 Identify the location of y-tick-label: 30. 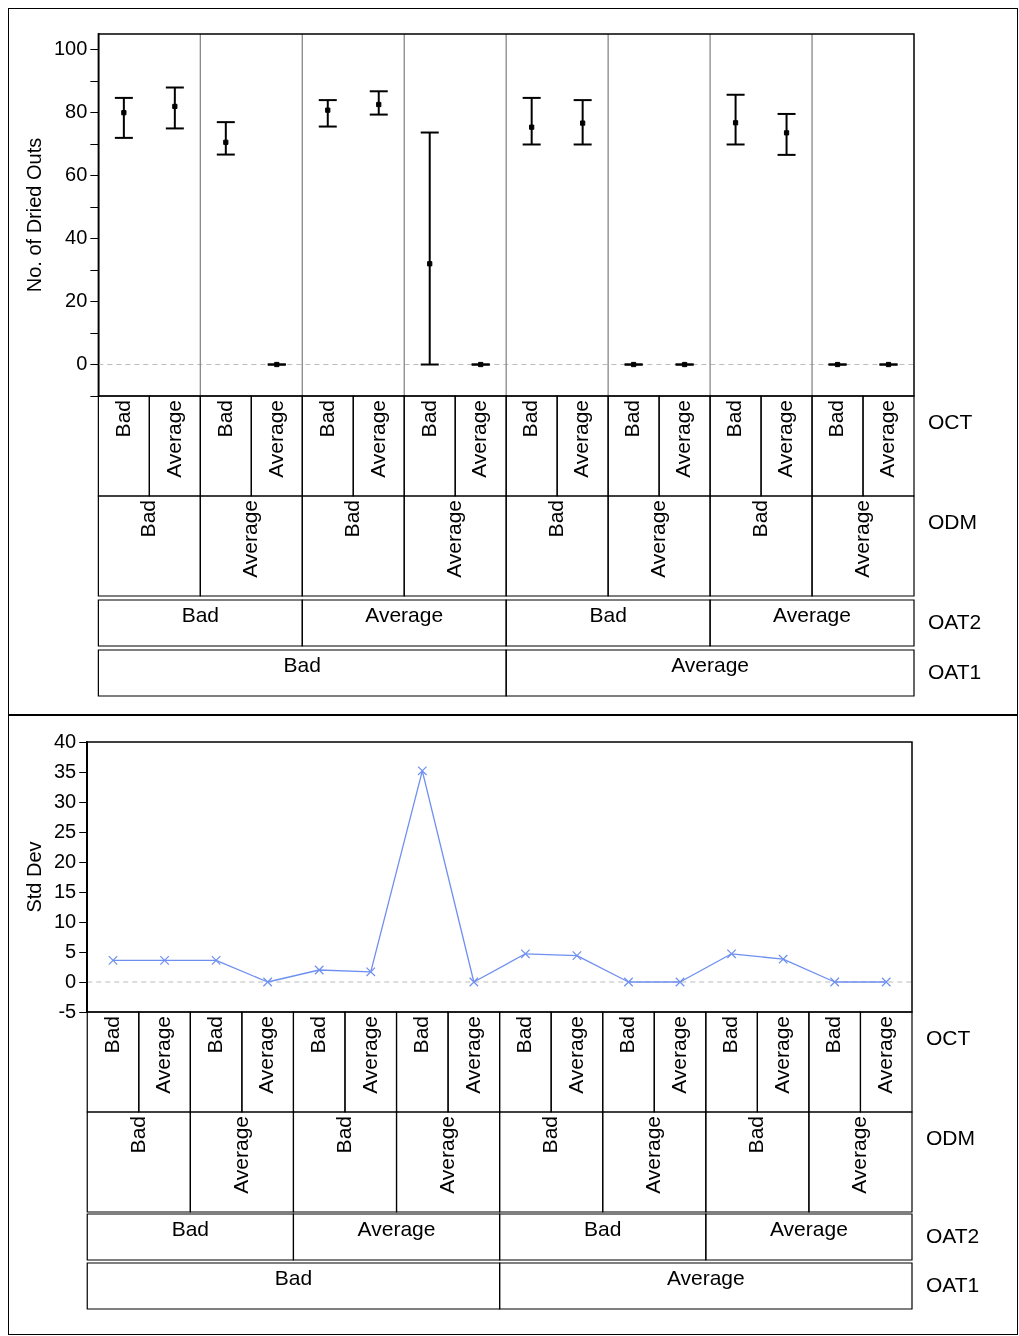
(65, 800).